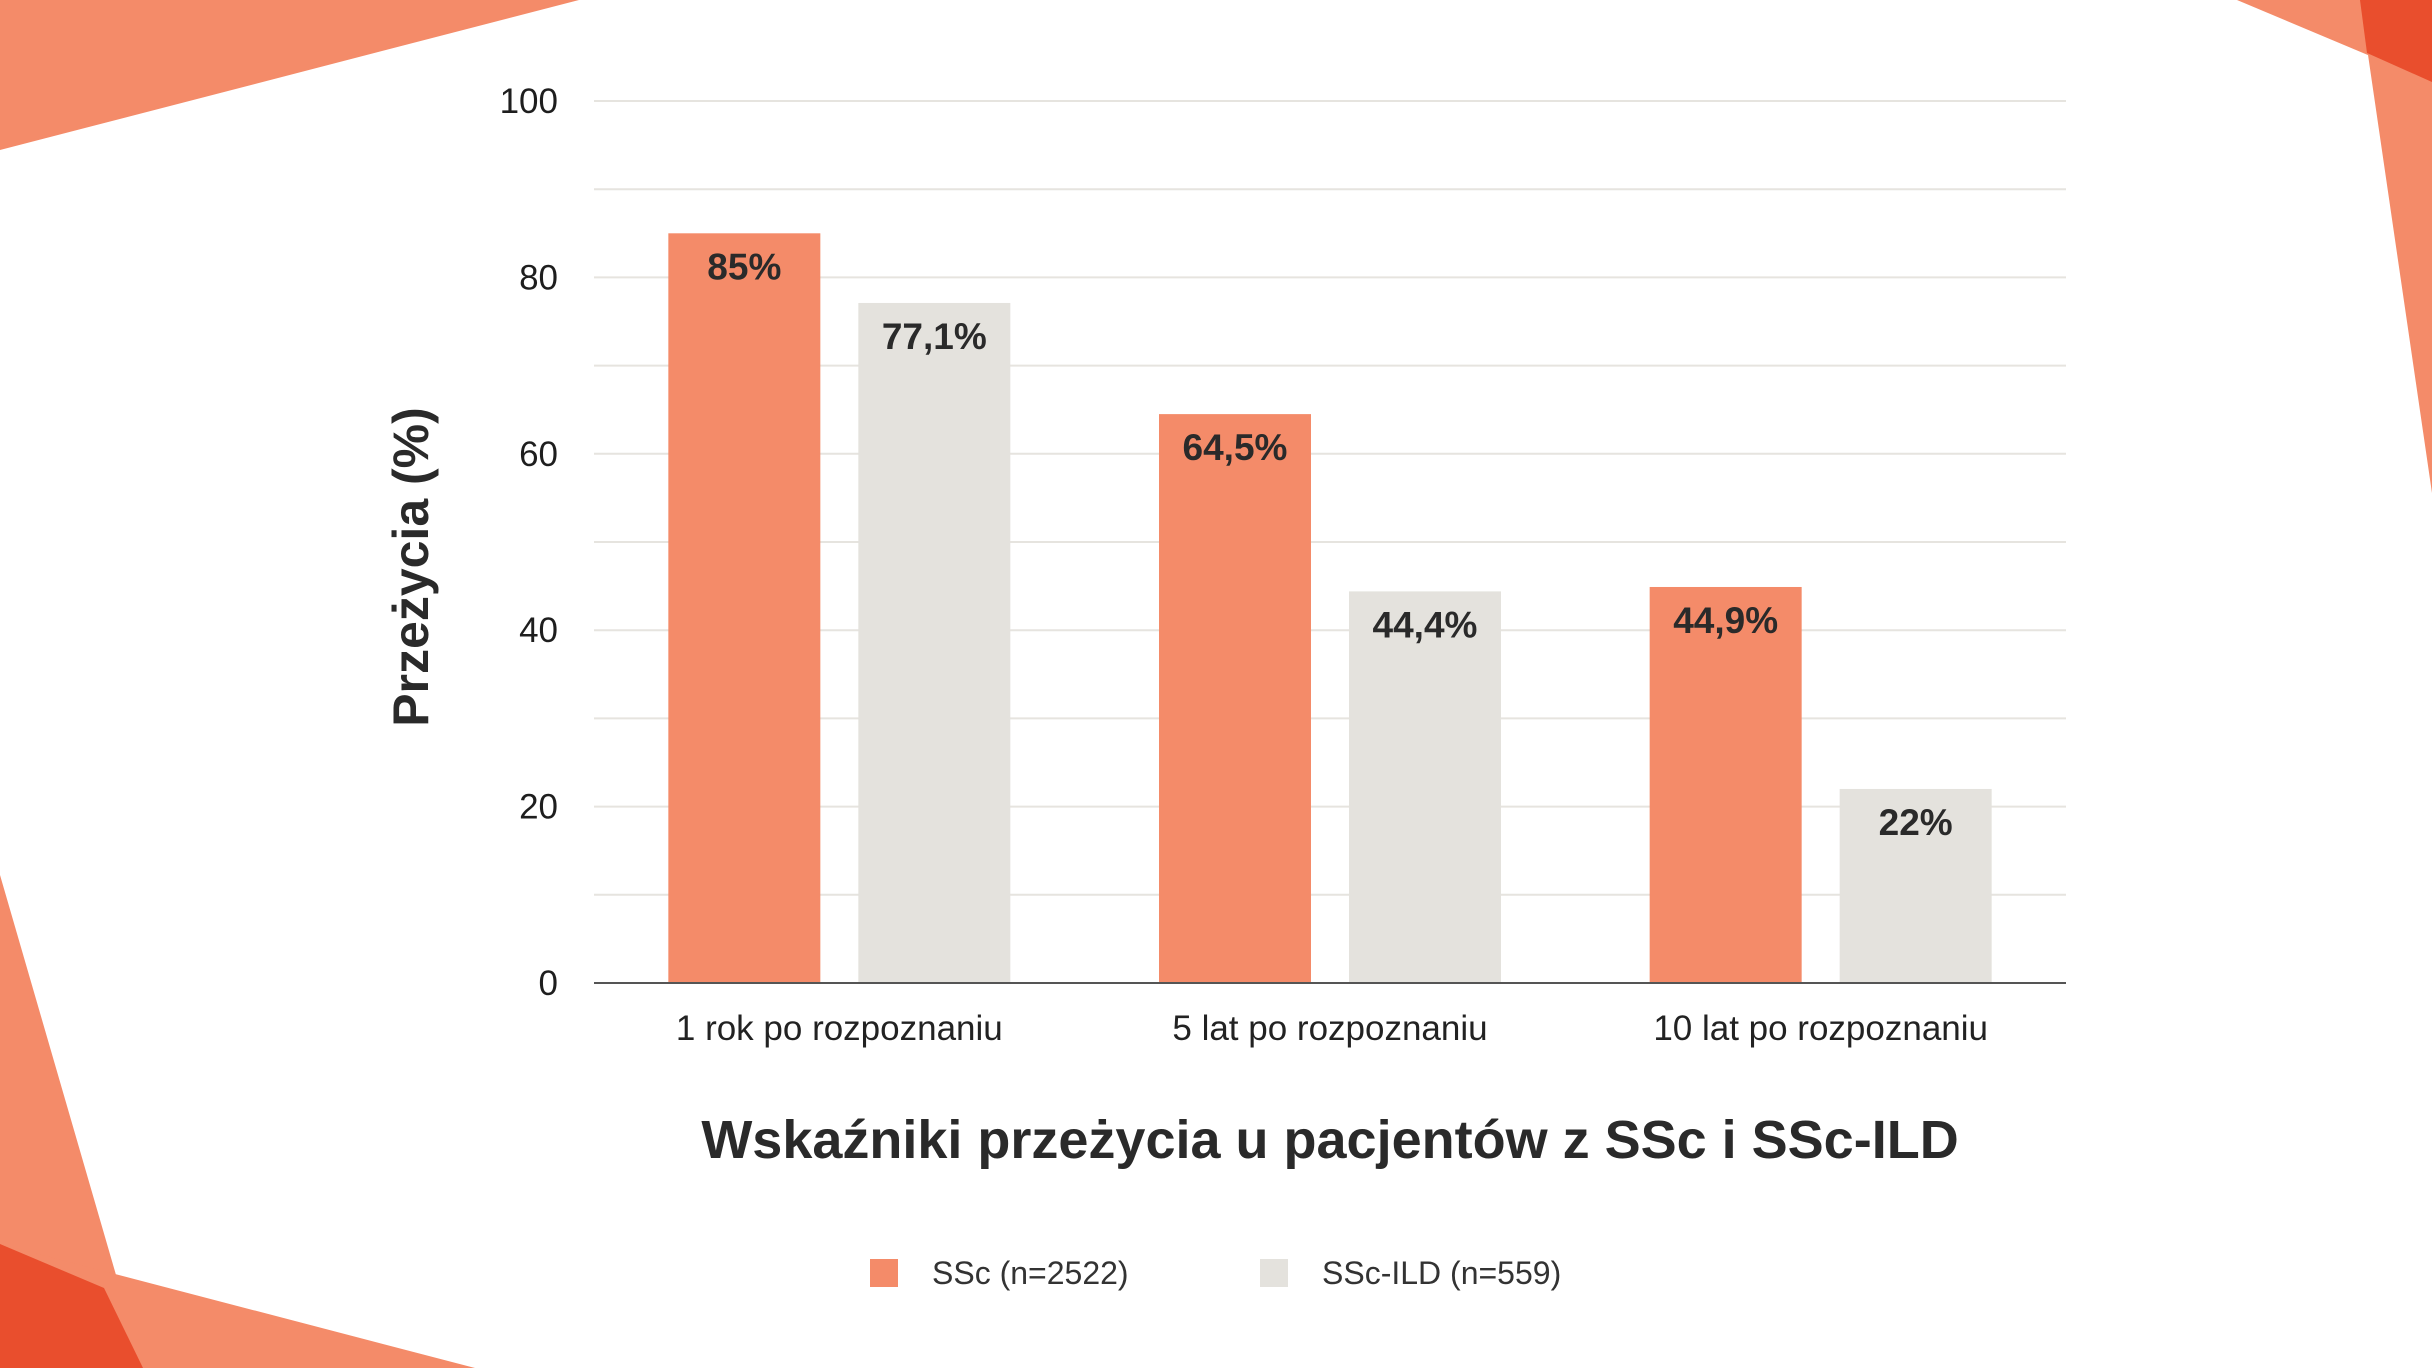 The height and width of the screenshot is (1368, 2432). I want to click on y-tick-label: 0, so click(548, 983).